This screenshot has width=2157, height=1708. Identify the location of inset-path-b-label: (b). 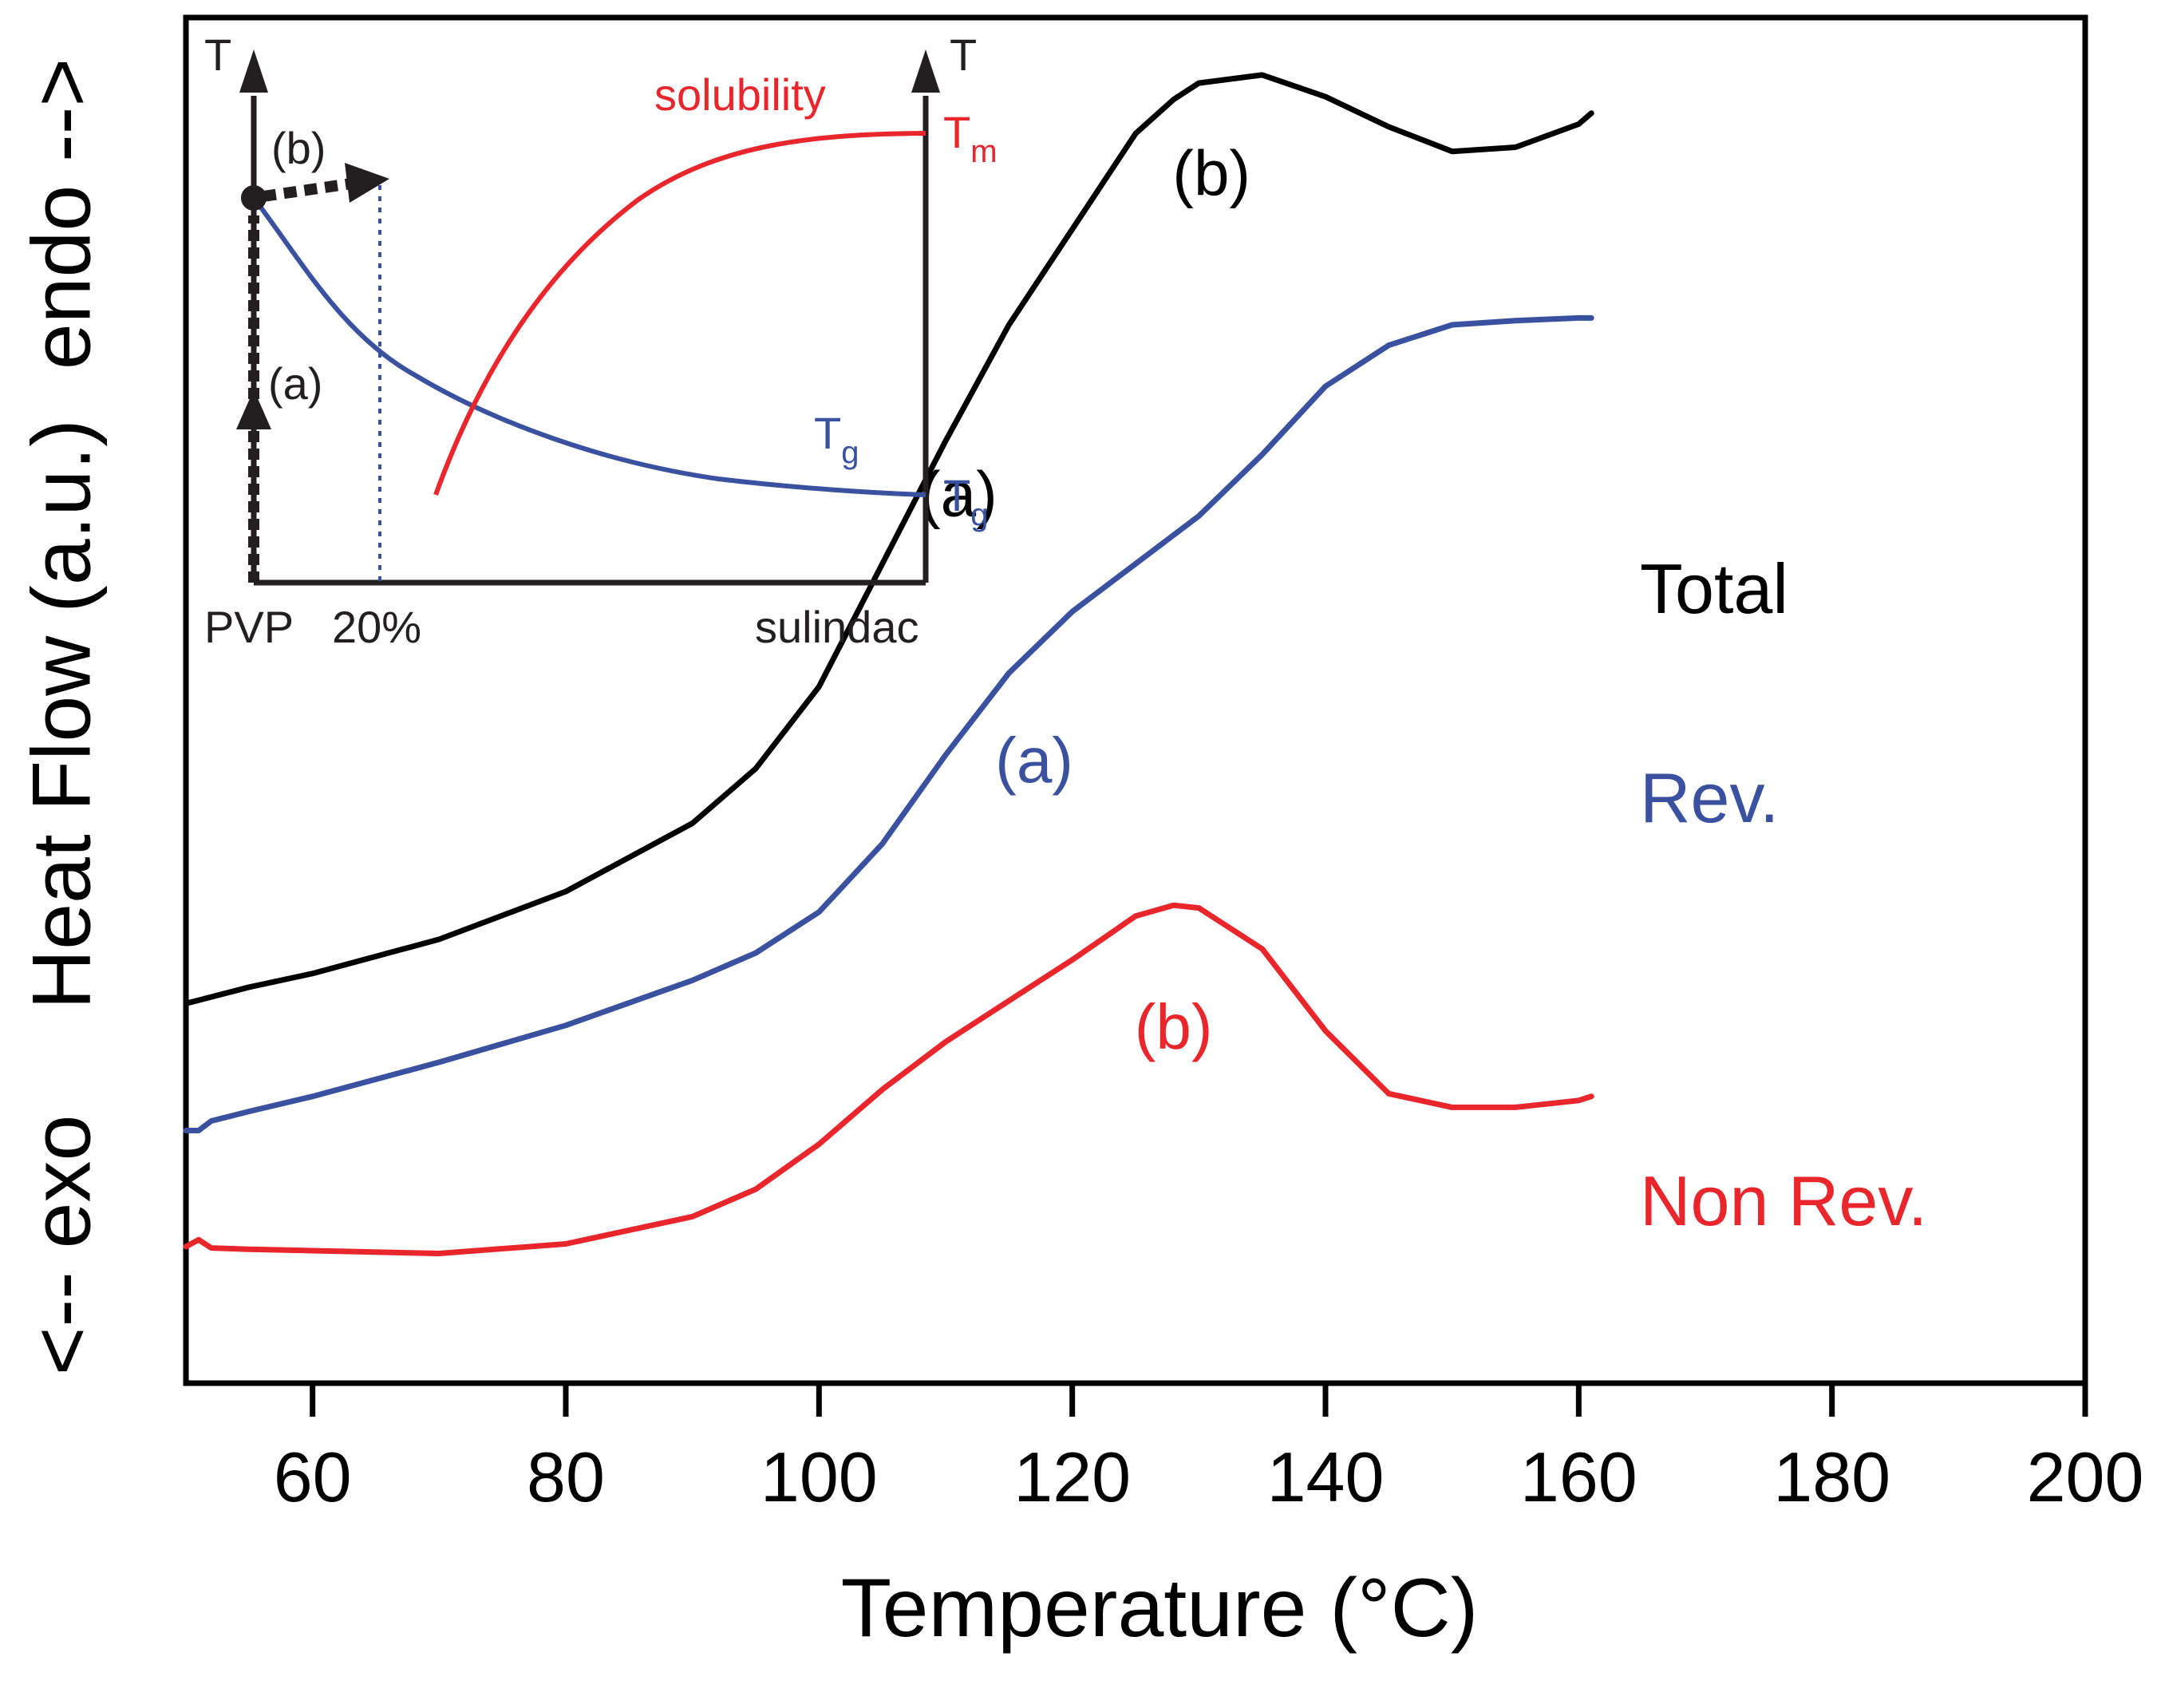
(298, 148).